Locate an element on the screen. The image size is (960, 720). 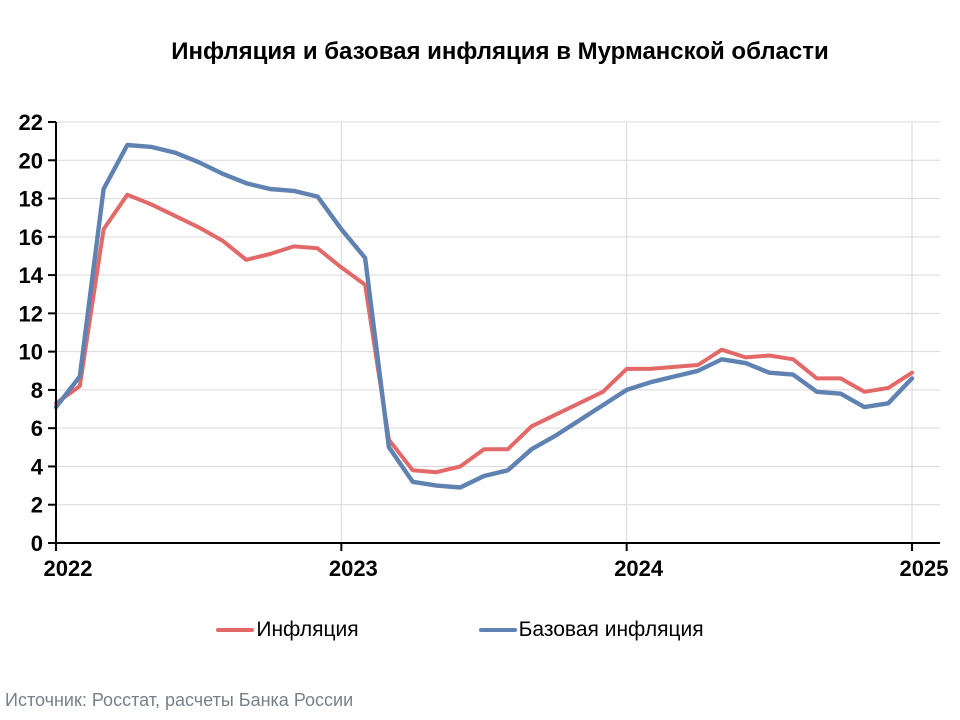
source-note: Источник: Росстат, расчеты Банка России is located at coordinates (179, 700).